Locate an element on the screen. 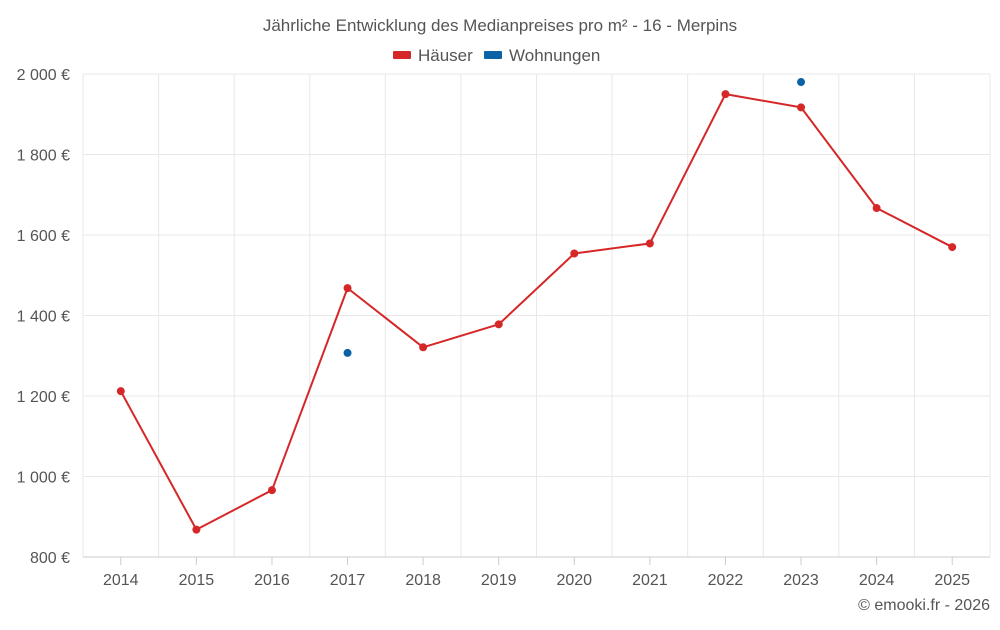  x-tick-label: 2017 is located at coordinates (348, 580).